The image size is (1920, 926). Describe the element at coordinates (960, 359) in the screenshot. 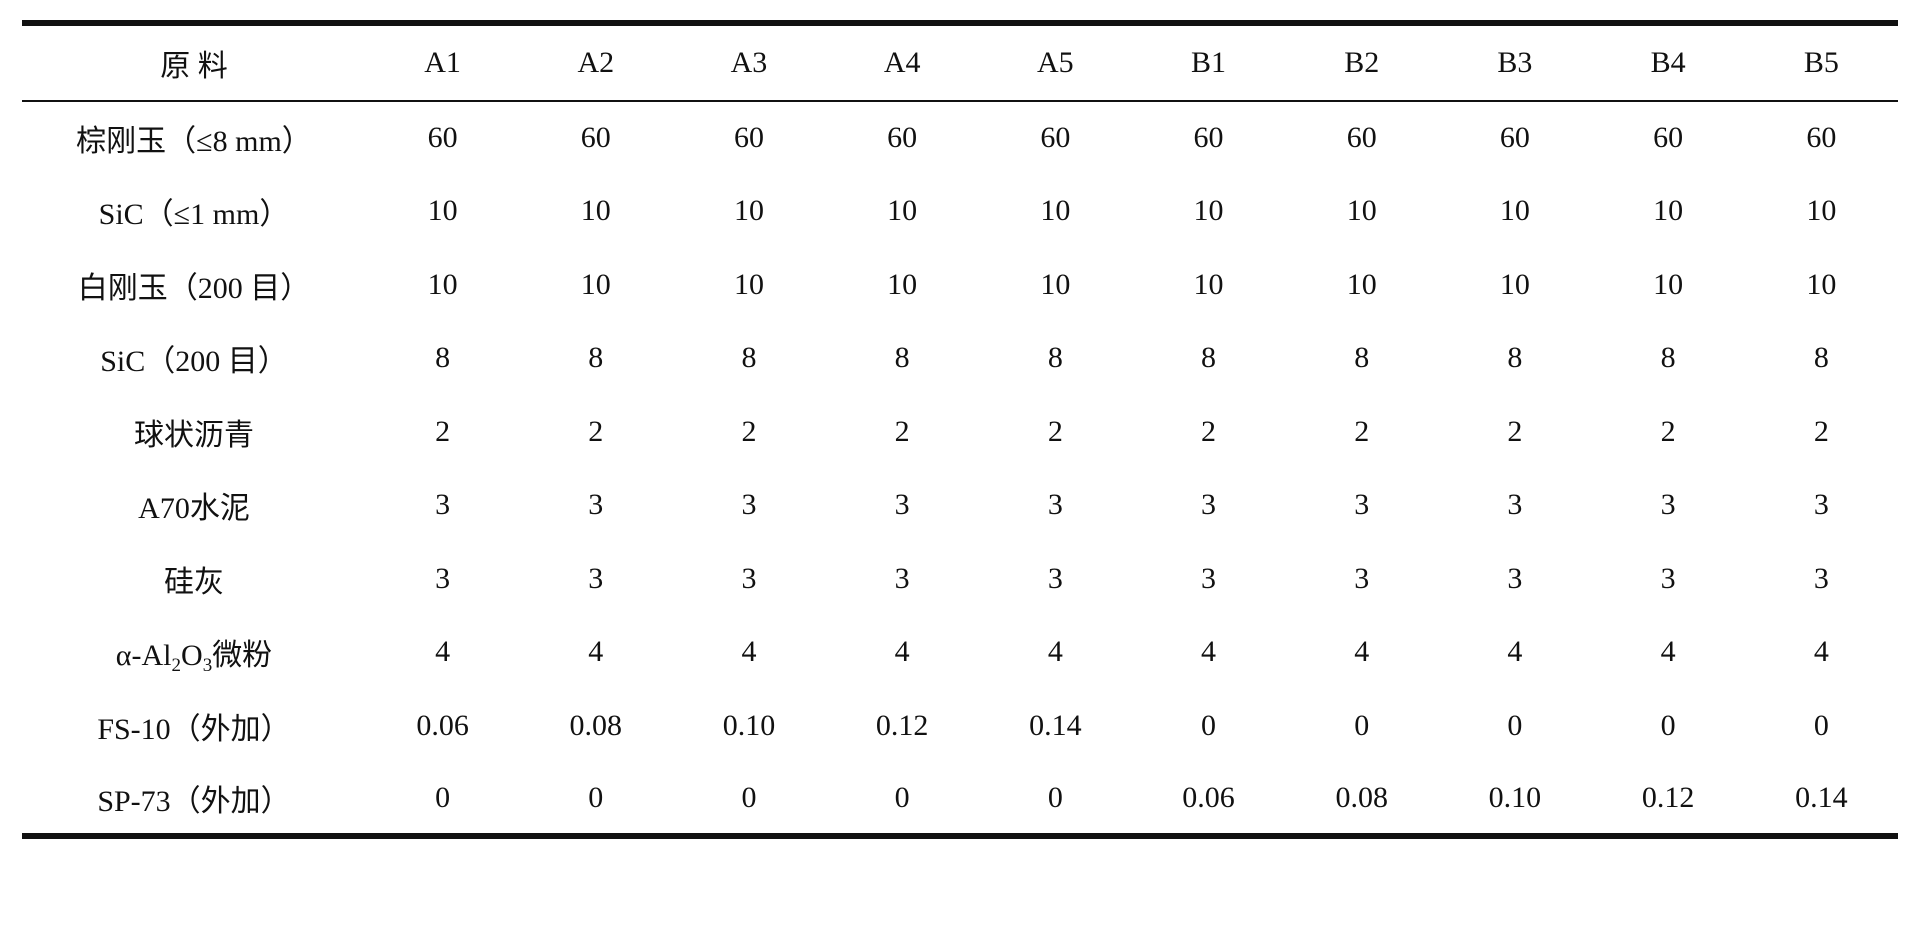

I see `table-row: SiC（200 目） 8 8 8 8 8 8 8 8 8 8` at that location.